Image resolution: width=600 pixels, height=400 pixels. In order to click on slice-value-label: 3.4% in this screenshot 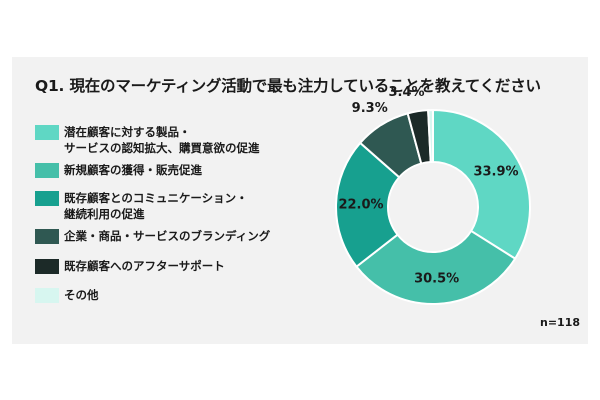, I will do `click(406, 92)`.